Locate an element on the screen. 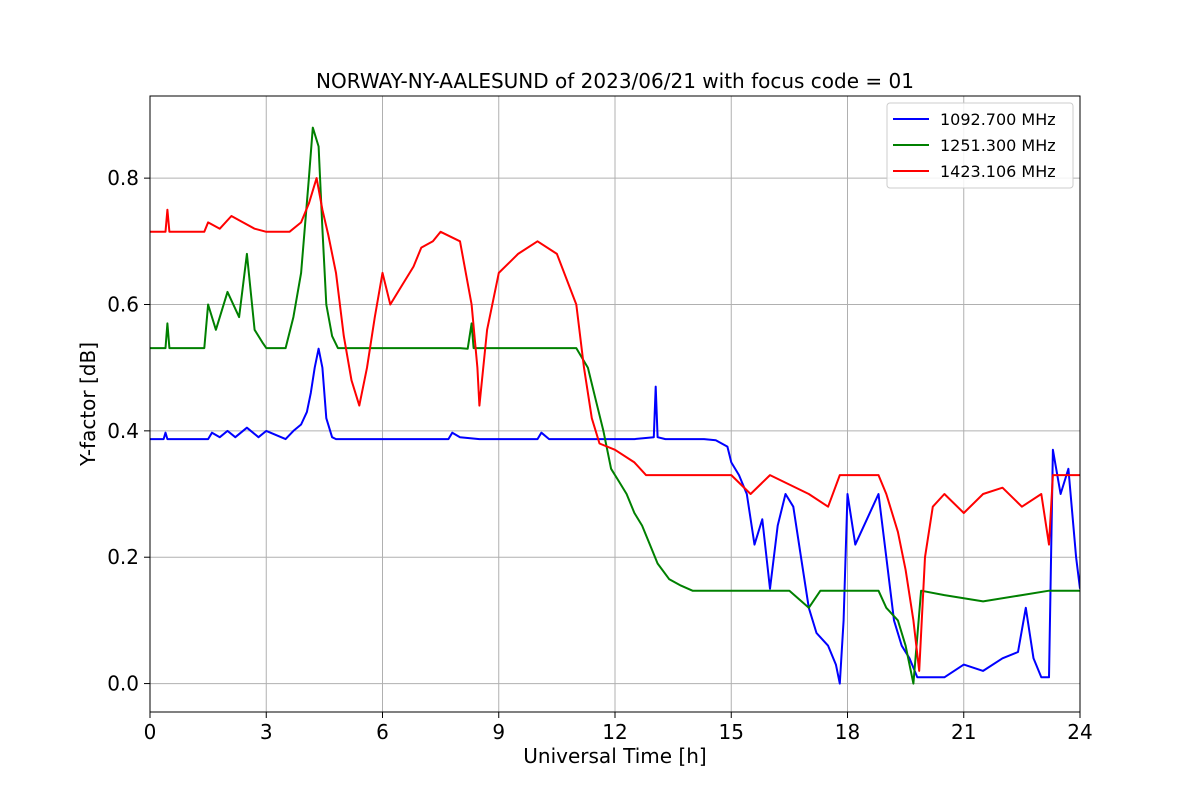 The width and height of the screenshot is (1200, 800). x-tick-label: 24 is located at coordinates (1079, 732).